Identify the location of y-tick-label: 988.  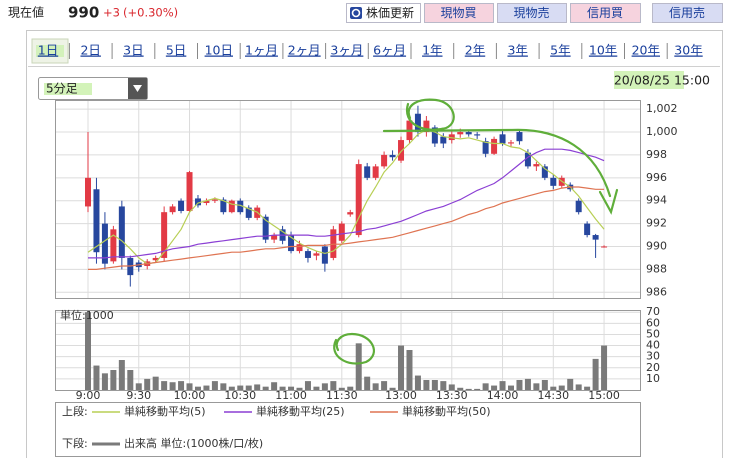
(656, 268).